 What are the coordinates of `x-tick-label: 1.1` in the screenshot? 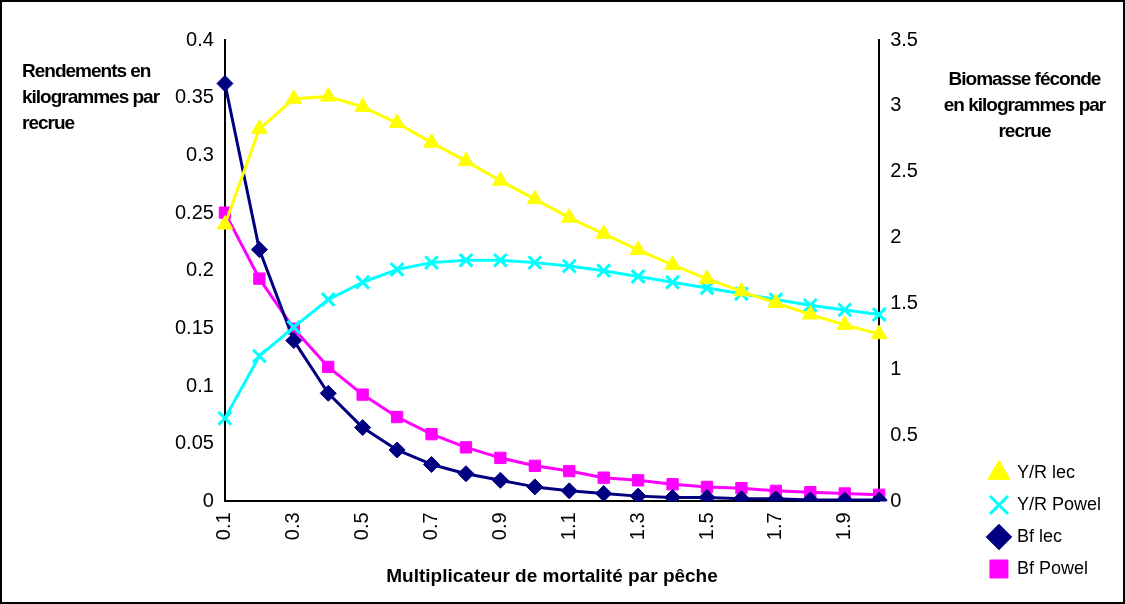 It's located at (567, 526).